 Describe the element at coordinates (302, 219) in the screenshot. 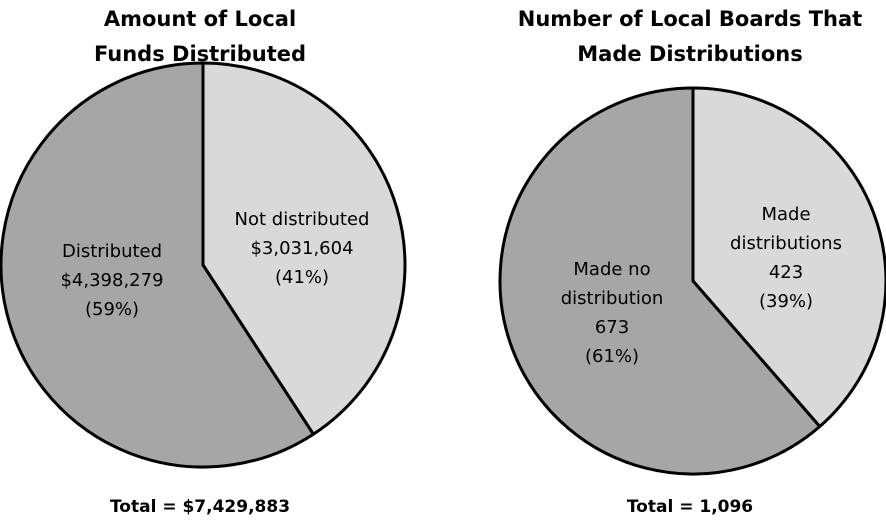

I see `slice-label: Not distributed` at that location.